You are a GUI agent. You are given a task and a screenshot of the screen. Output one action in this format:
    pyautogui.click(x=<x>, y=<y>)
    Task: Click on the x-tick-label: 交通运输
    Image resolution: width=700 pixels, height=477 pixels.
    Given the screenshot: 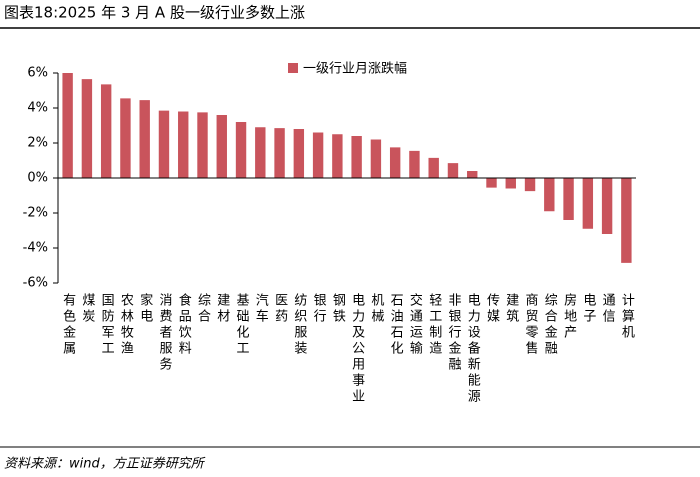 What is the action you would take?
    pyautogui.click(x=415, y=324)
    